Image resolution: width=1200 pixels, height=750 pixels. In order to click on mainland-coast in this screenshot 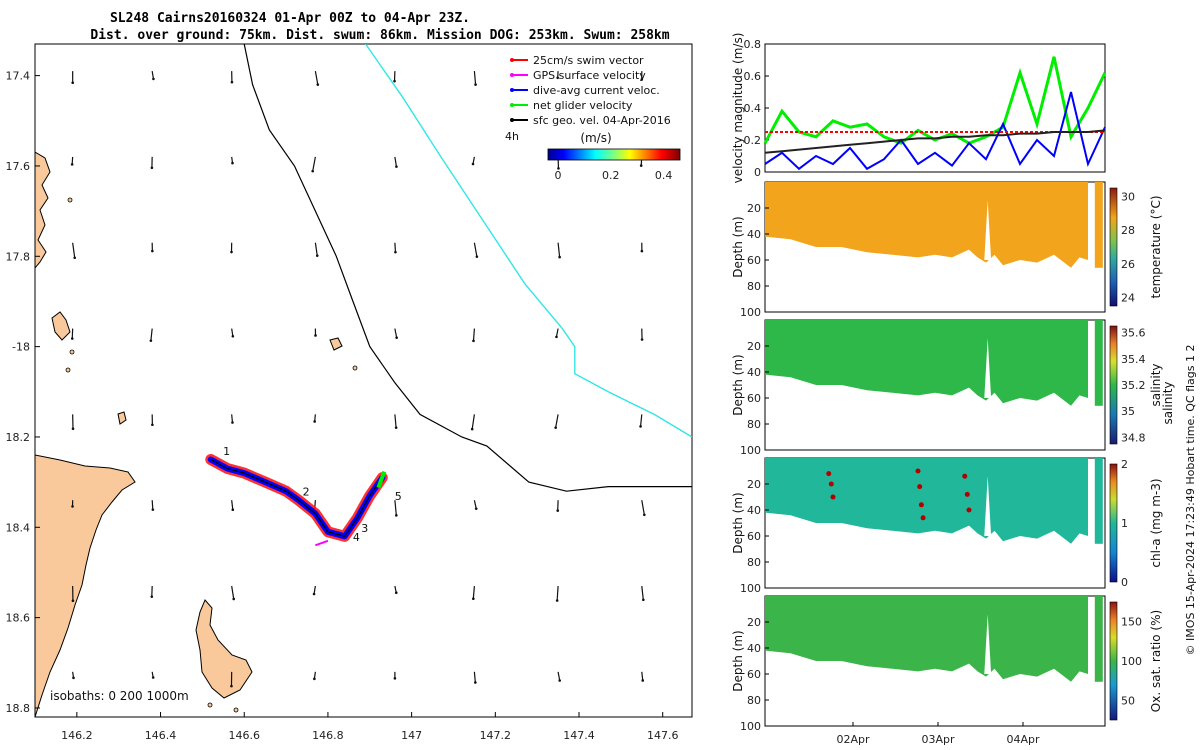, I will do `click(43, 210)`.